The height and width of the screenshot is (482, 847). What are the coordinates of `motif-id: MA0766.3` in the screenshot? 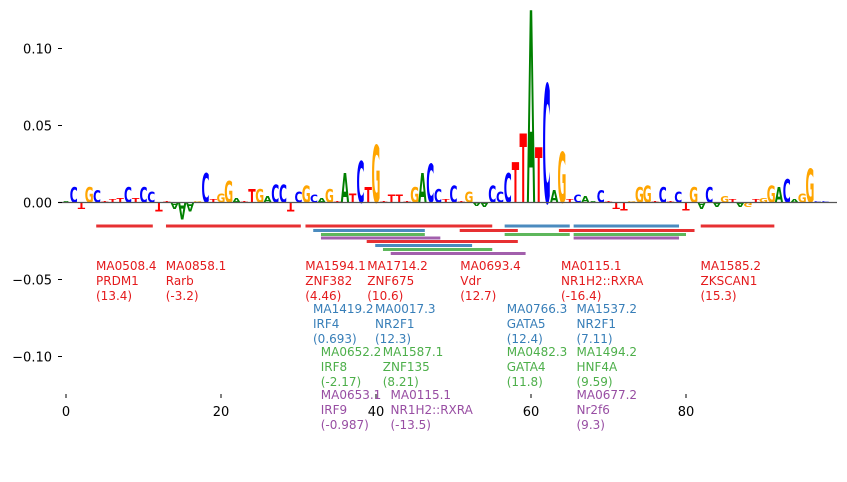 It's located at (537, 309).